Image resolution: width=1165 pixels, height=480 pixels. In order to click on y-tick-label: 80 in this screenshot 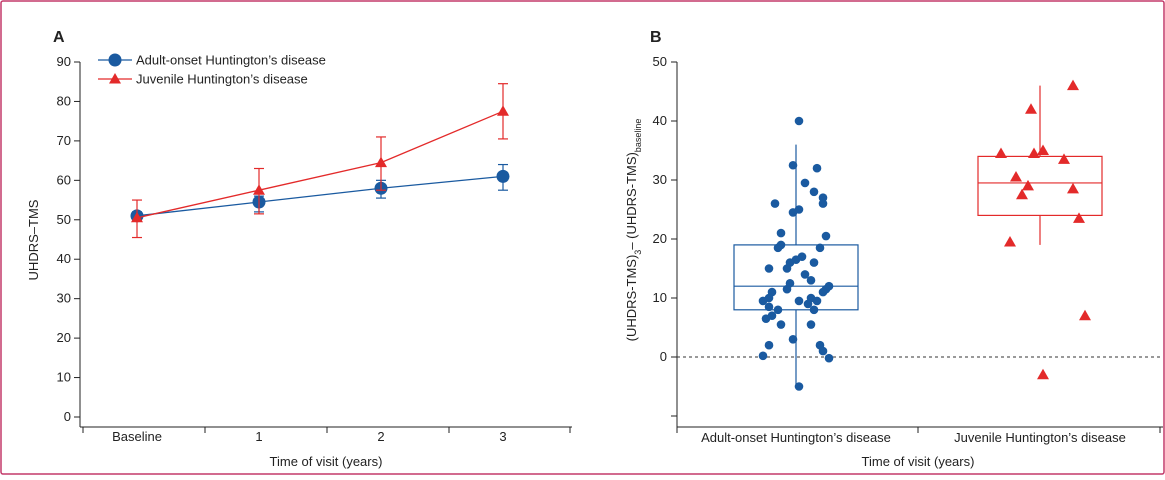, I will do `click(64, 100)`.